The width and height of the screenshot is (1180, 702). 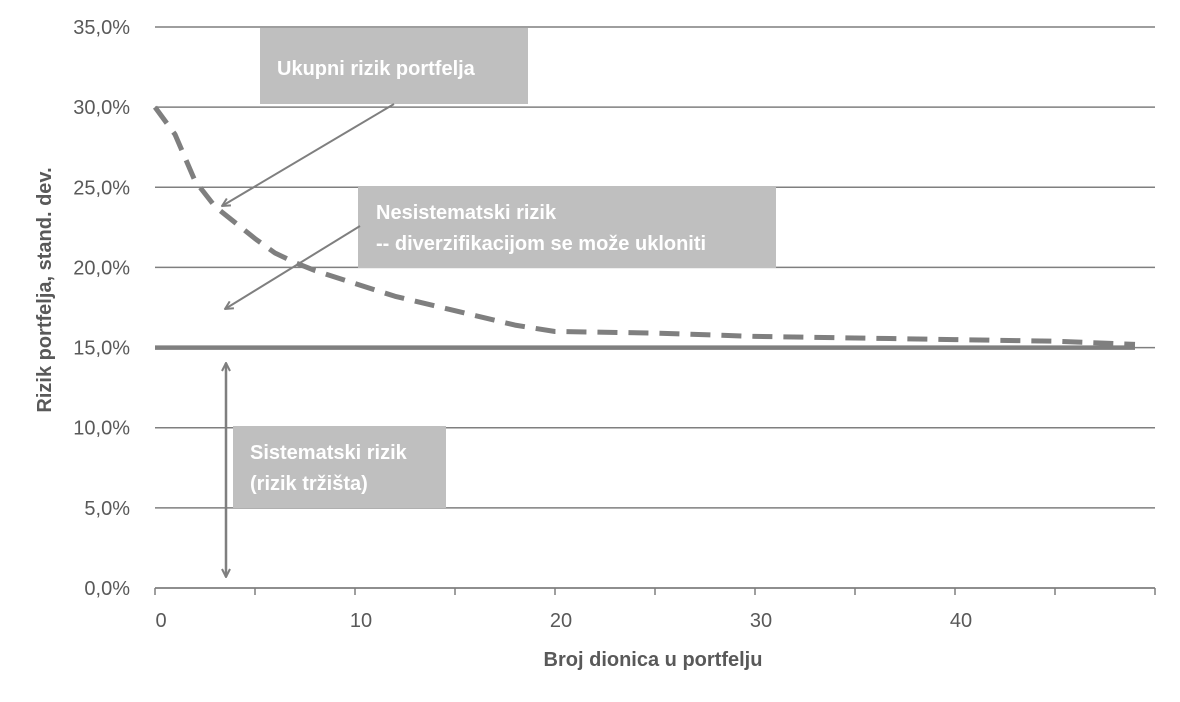 I want to click on systematic-risk-label-box, so click(x=339, y=467).